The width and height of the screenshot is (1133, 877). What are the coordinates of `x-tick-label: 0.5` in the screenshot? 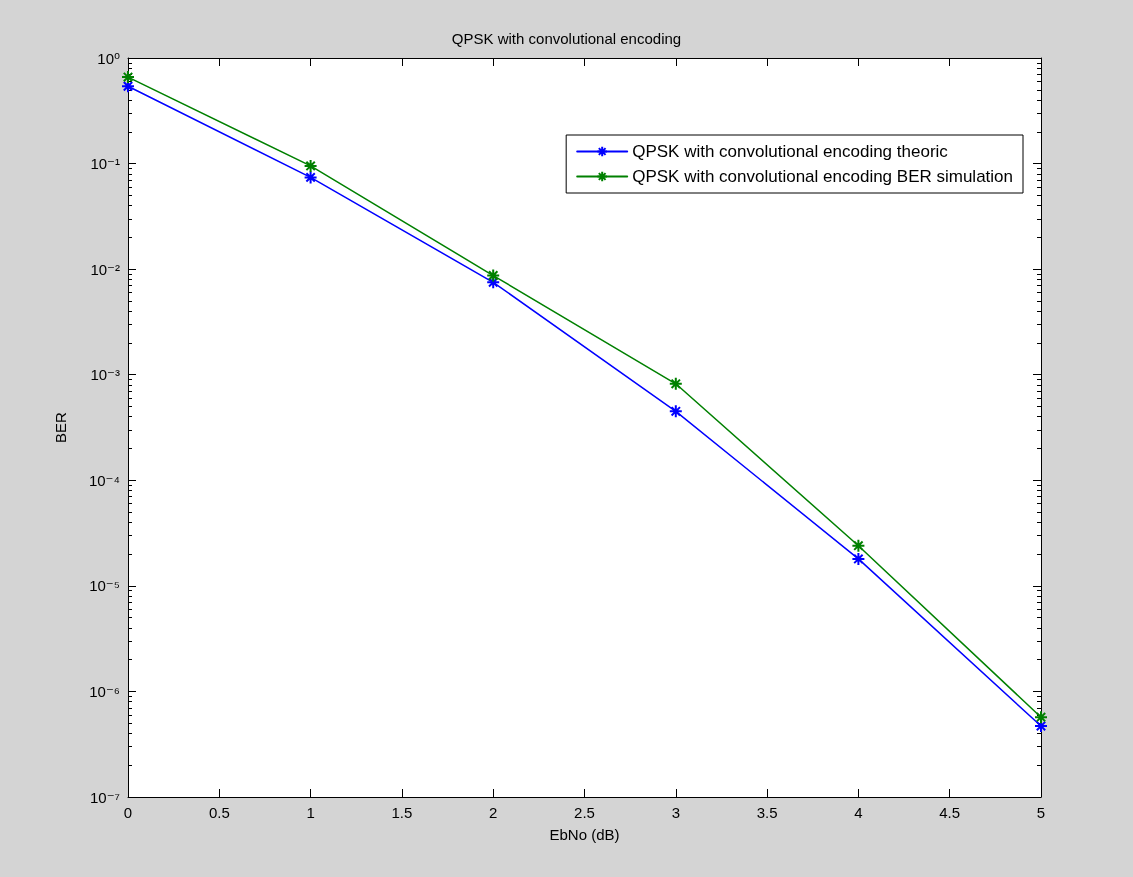 It's located at (219, 812).